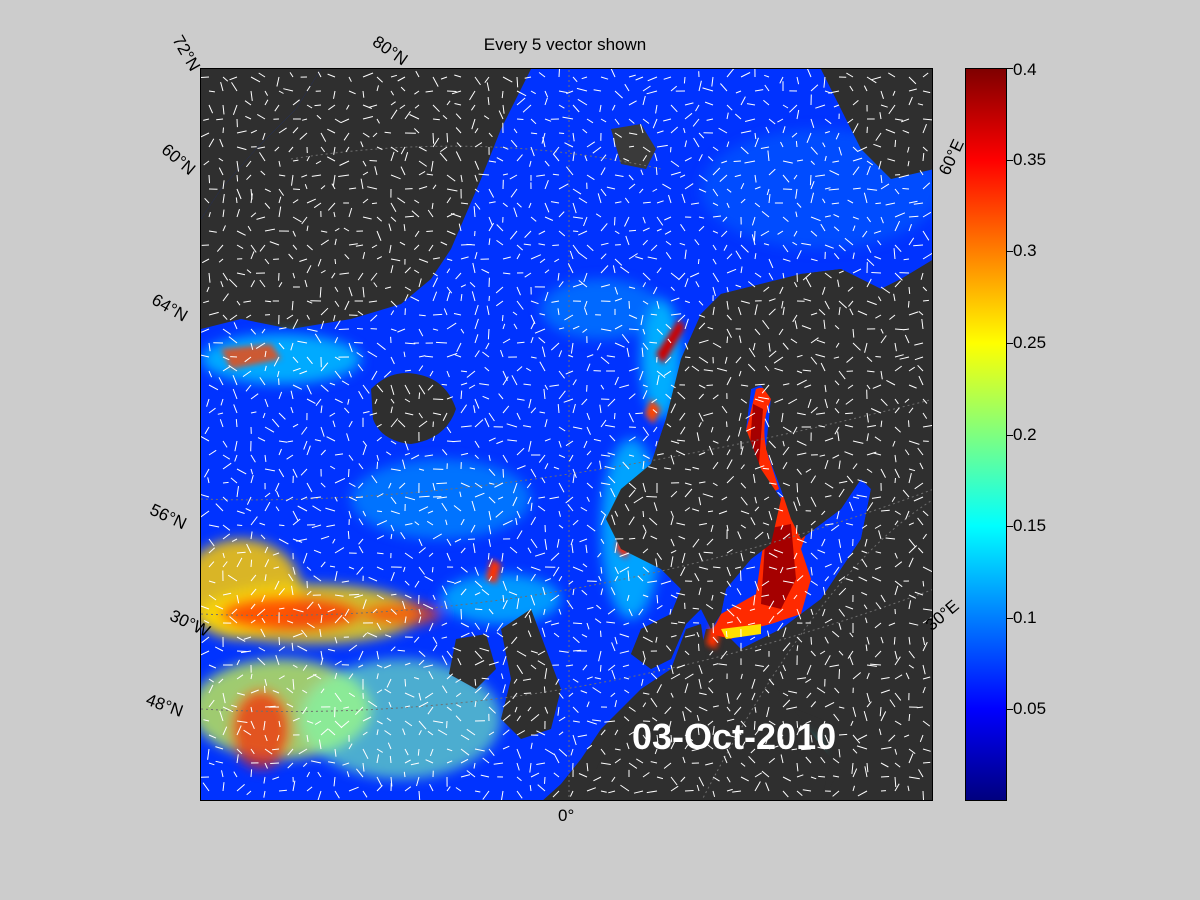 The height and width of the screenshot is (900, 1200). What do you see at coordinates (1010, 160) in the screenshot?
I see `colorbar-tick` at bounding box center [1010, 160].